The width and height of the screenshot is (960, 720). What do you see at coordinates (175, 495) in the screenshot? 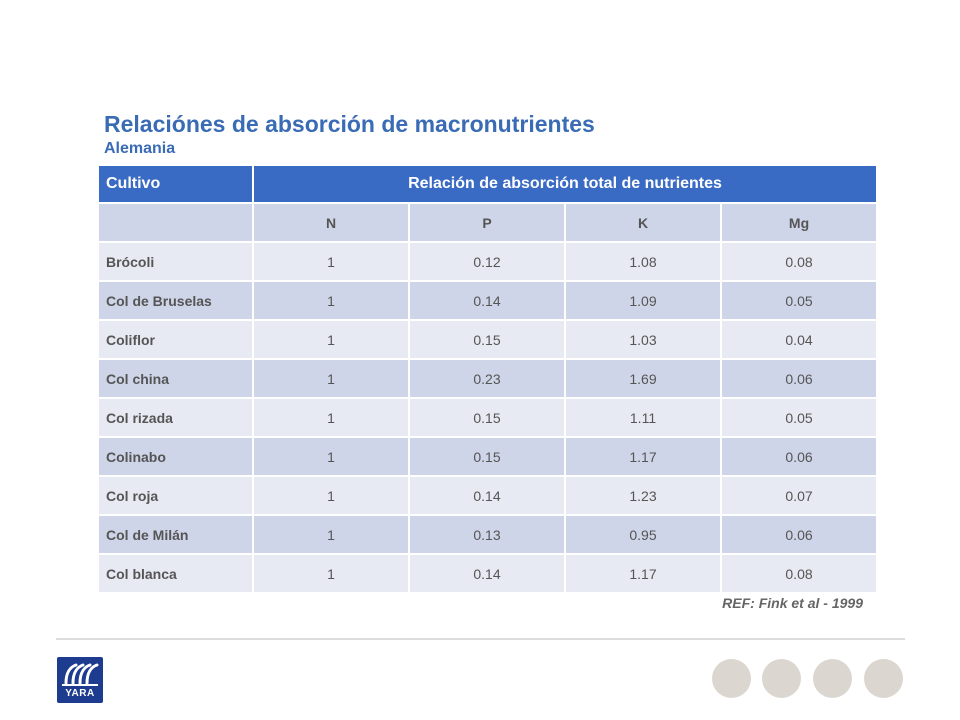
I see `crop-name: Col roja` at bounding box center [175, 495].